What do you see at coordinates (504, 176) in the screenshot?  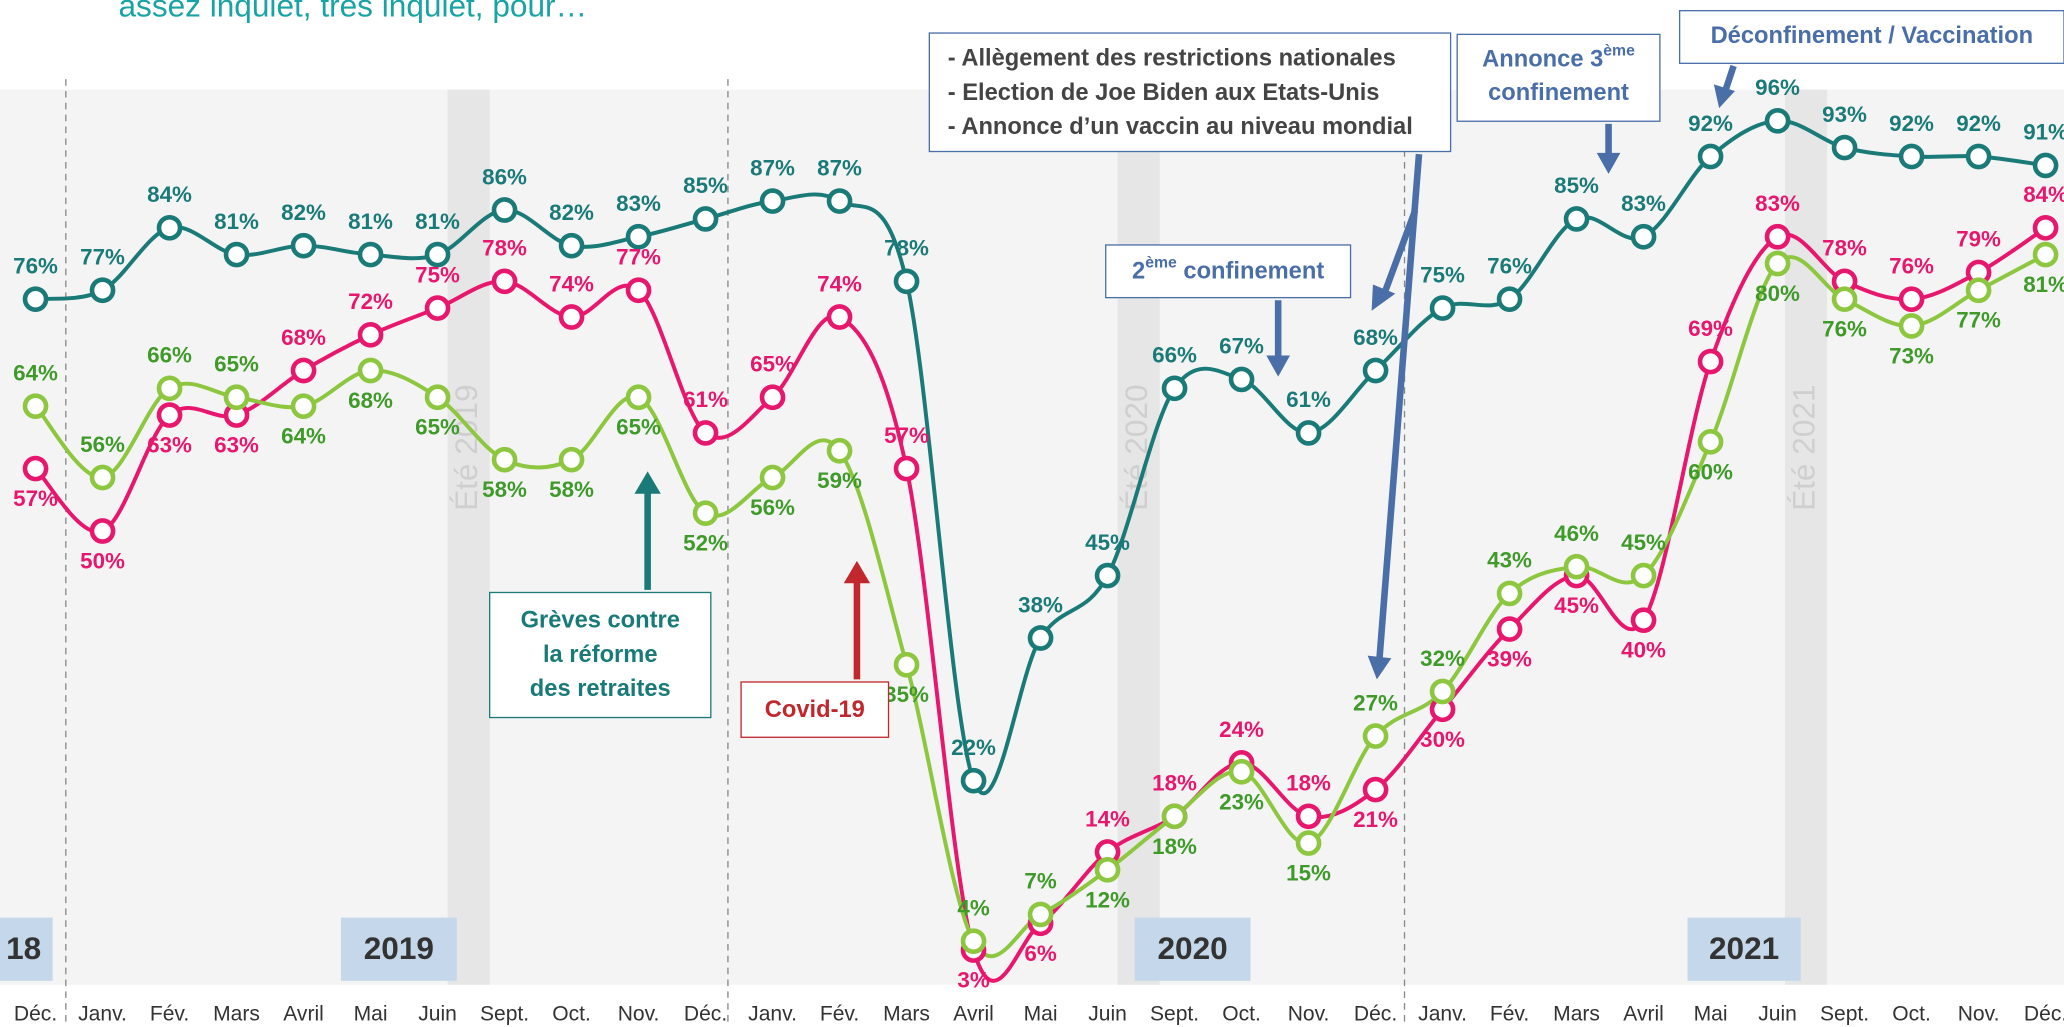 I see `data-label: 86%` at bounding box center [504, 176].